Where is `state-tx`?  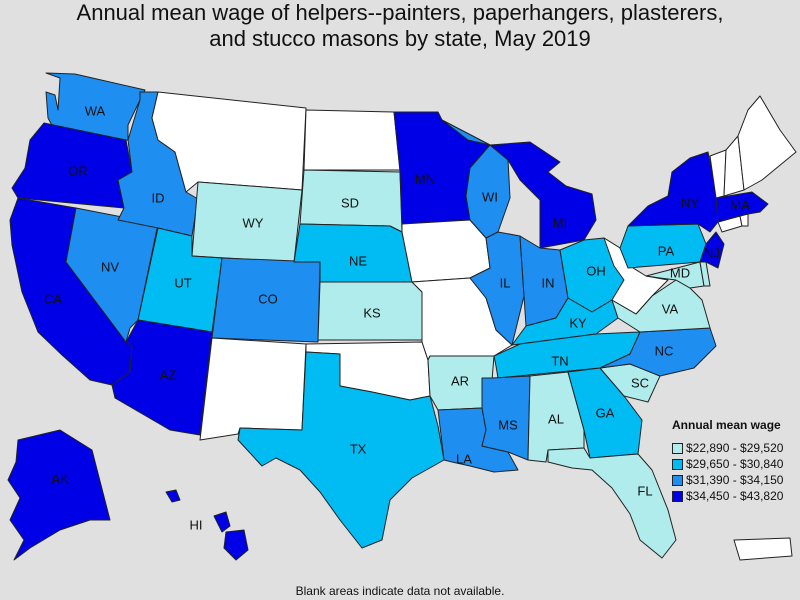 state-tx is located at coordinates (341, 450).